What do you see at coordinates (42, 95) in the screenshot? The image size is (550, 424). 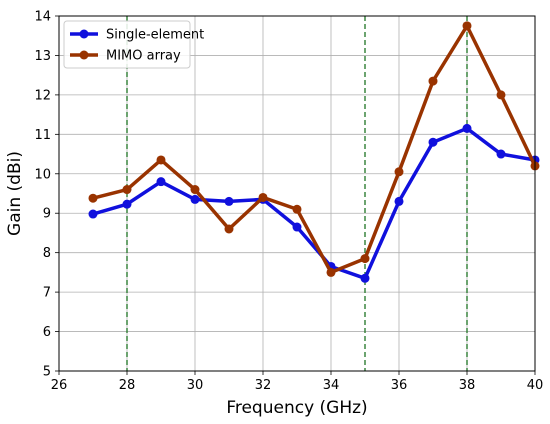 I see `y-tick-label: 12` at bounding box center [42, 95].